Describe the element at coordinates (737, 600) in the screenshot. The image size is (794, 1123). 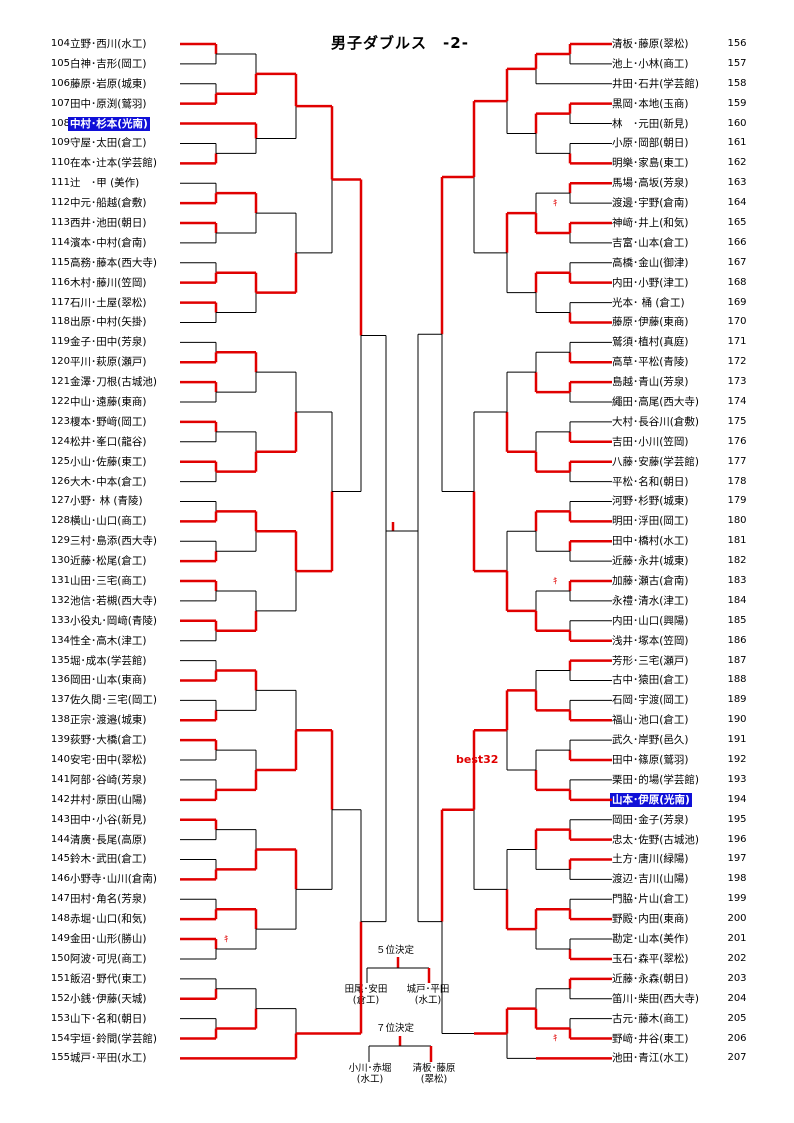
I see `entry-number: 184` at that location.